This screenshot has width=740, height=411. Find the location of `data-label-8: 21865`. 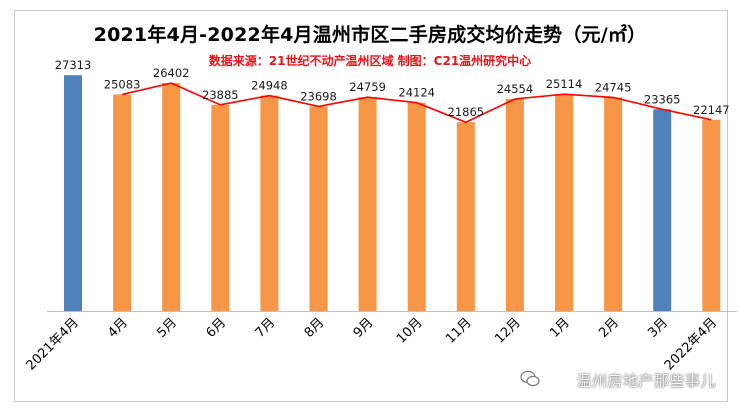

data-label-8: 21865 is located at coordinates (466, 112).